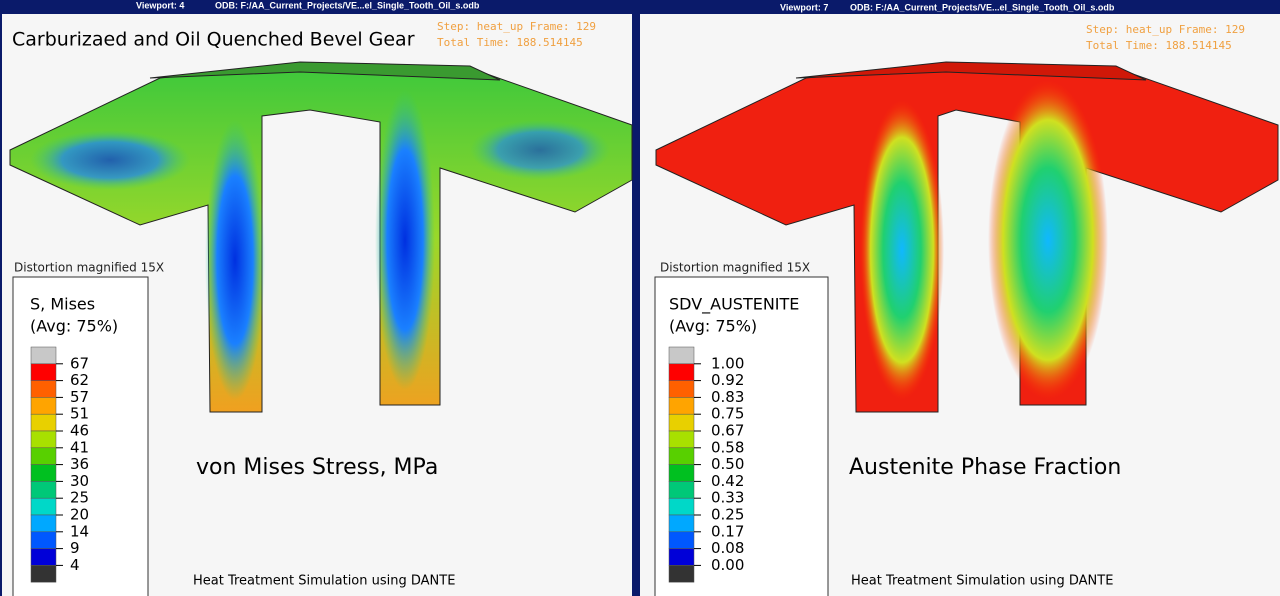 The height and width of the screenshot is (596, 1280). What do you see at coordinates (75, 565) in the screenshot?
I see `legend-label: 4` at bounding box center [75, 565].